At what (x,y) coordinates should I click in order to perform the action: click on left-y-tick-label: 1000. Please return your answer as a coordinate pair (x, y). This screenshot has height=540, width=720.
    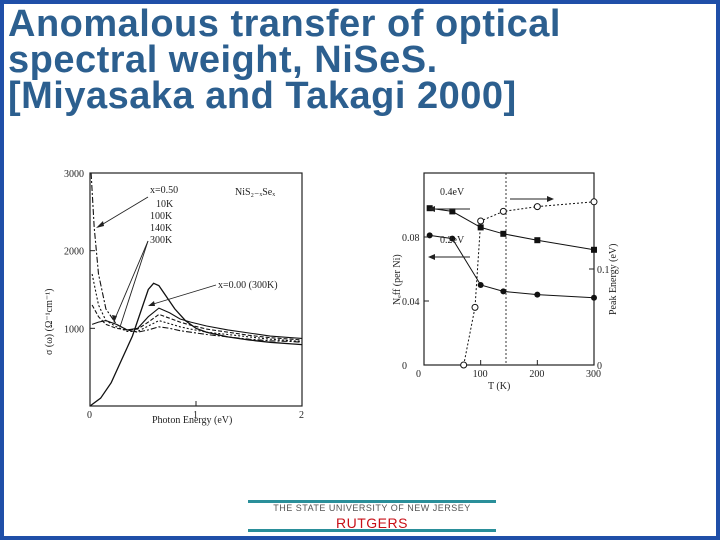
    Looking at the image, I should click on (74, 329).